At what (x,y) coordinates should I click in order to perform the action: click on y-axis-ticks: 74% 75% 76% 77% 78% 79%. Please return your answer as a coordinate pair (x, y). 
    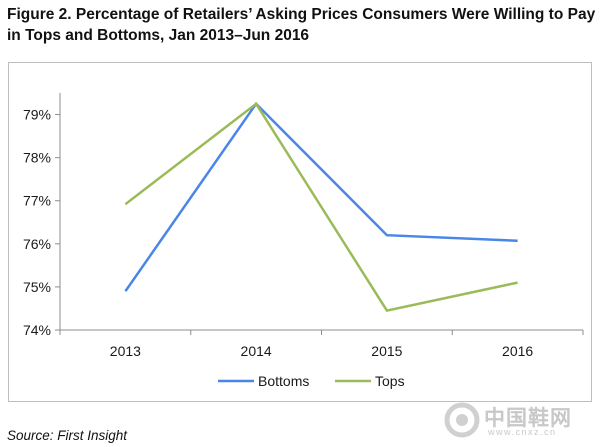
    Looking at the image, I should click on (41, 222).